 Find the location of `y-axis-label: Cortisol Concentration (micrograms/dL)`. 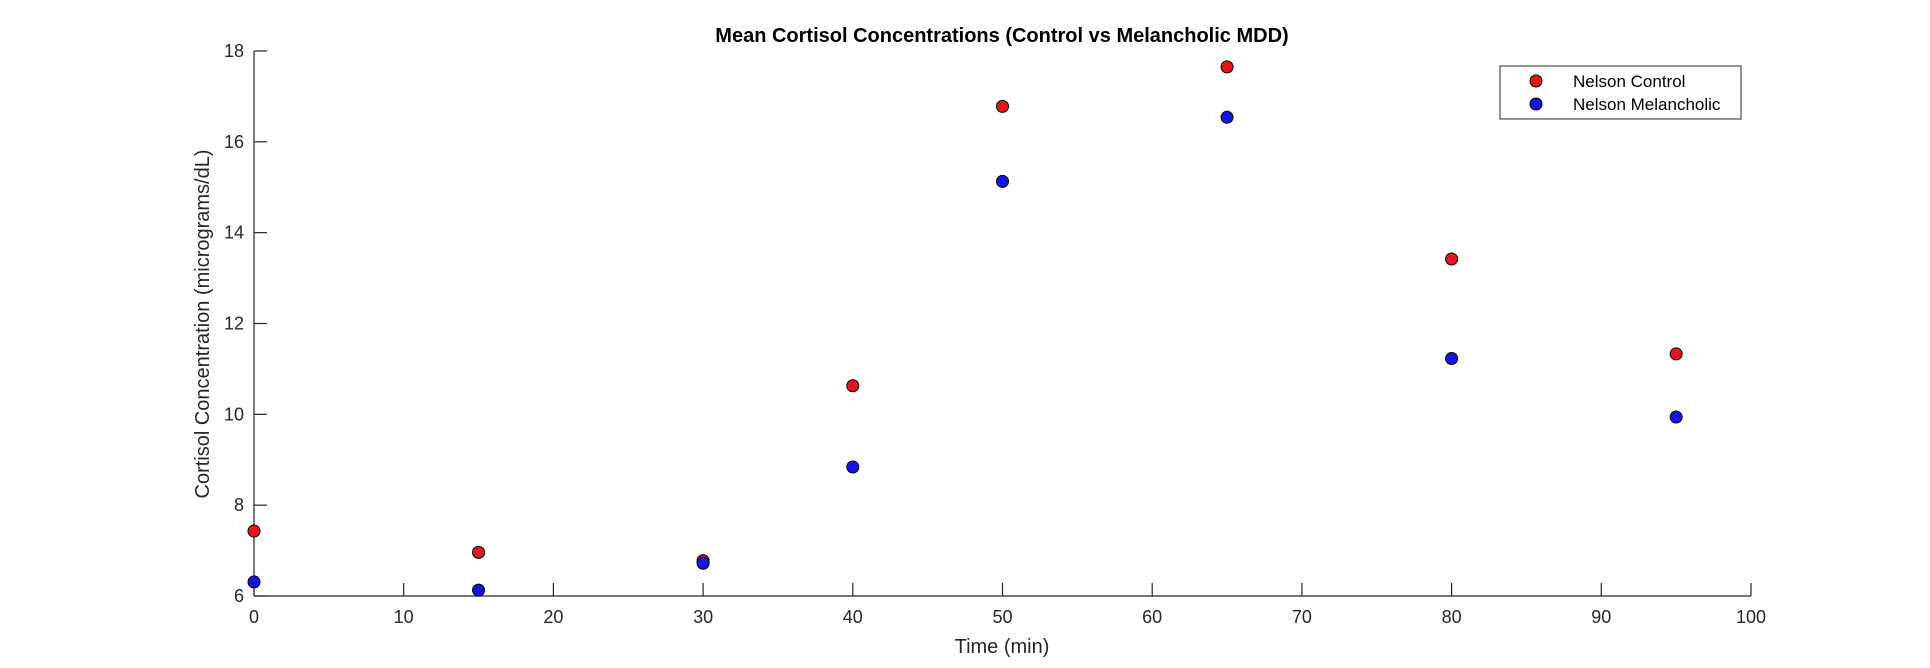

y-axis-label: Cortisol Concentration (micrograms/dL) is located at coordinates (203, 323).